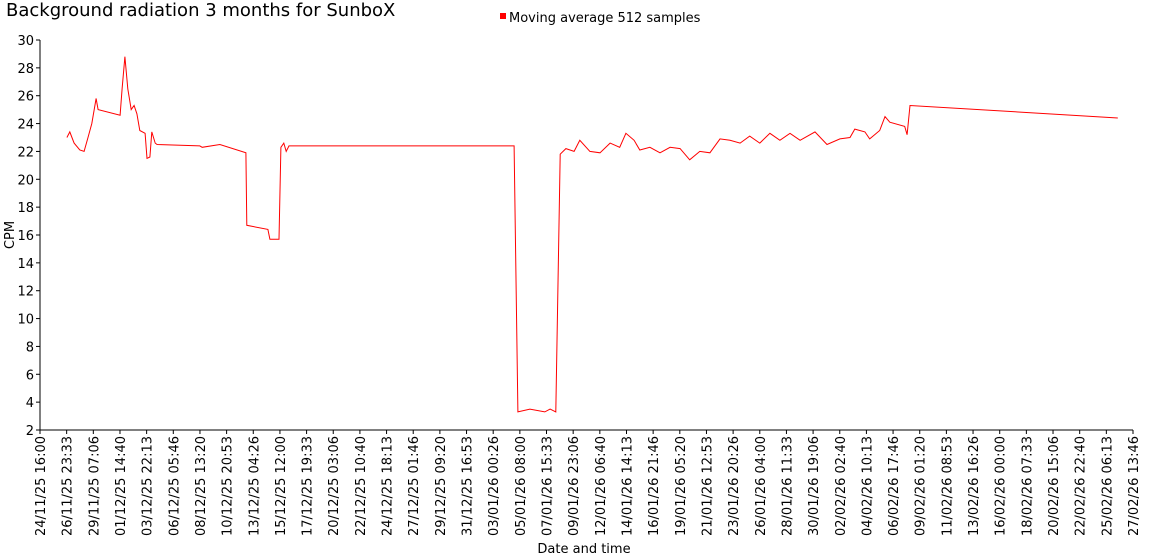 Image resolution: width=1150 pixels, height=560 pixels. Describe the element at coordinates (494, 486) in the screenshot. I see `x-tick-label: 03/01/26 00:26` at that location.